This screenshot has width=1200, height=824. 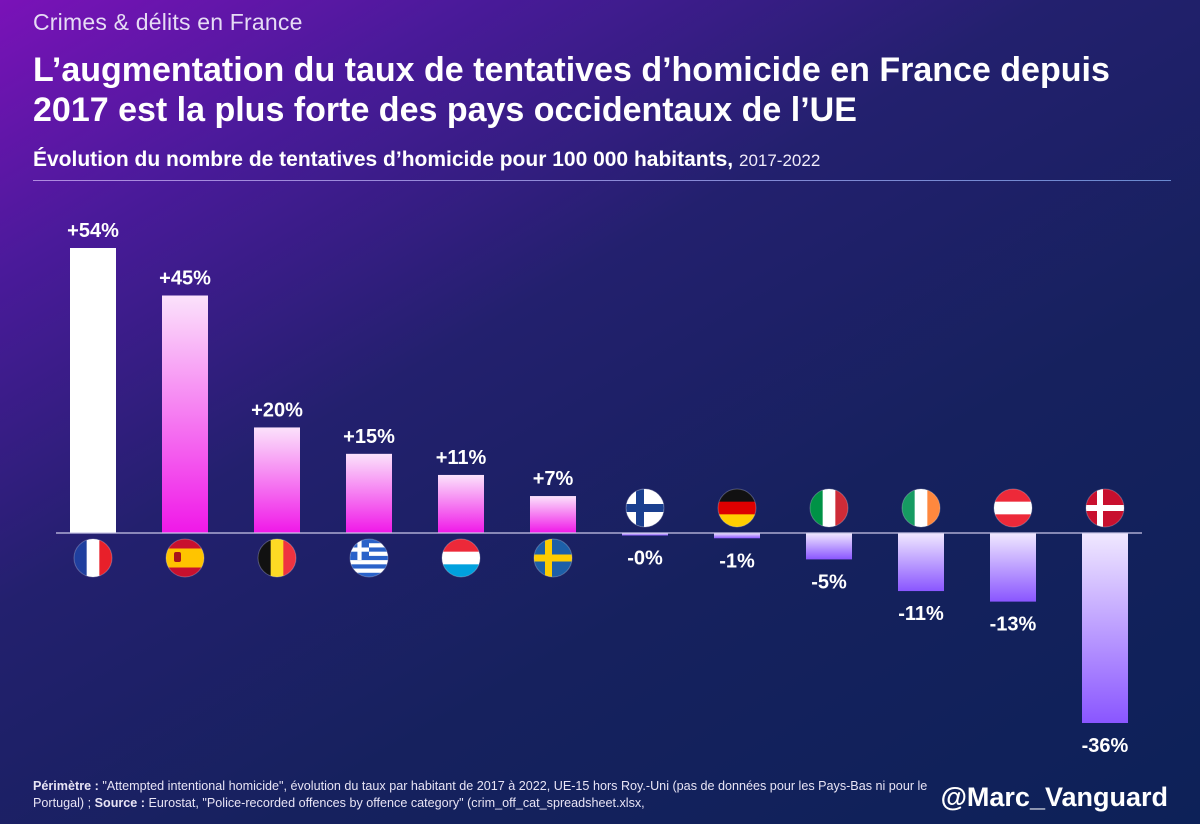 I want to click on bar-belgique, so click(x=277, y=480).